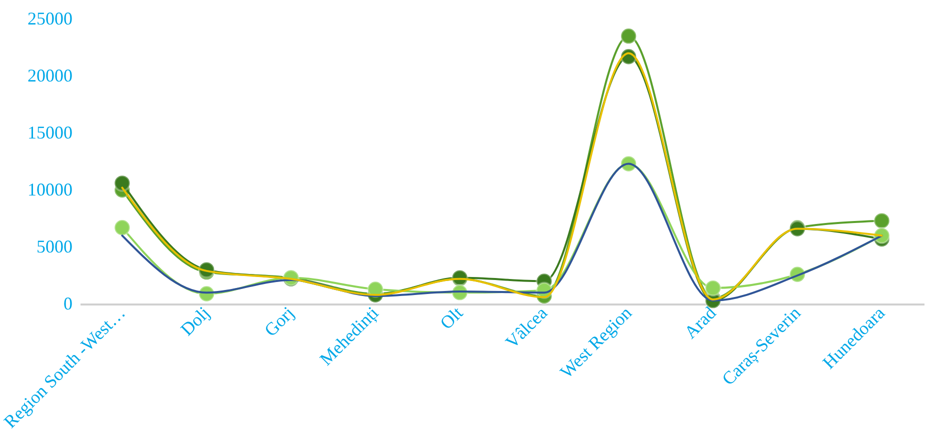 The height and width of the screenshot is (434, 934). Describe the element at coordinates (50, 190) in the screenshot. I see `y-tick-label: 10000` at that location.